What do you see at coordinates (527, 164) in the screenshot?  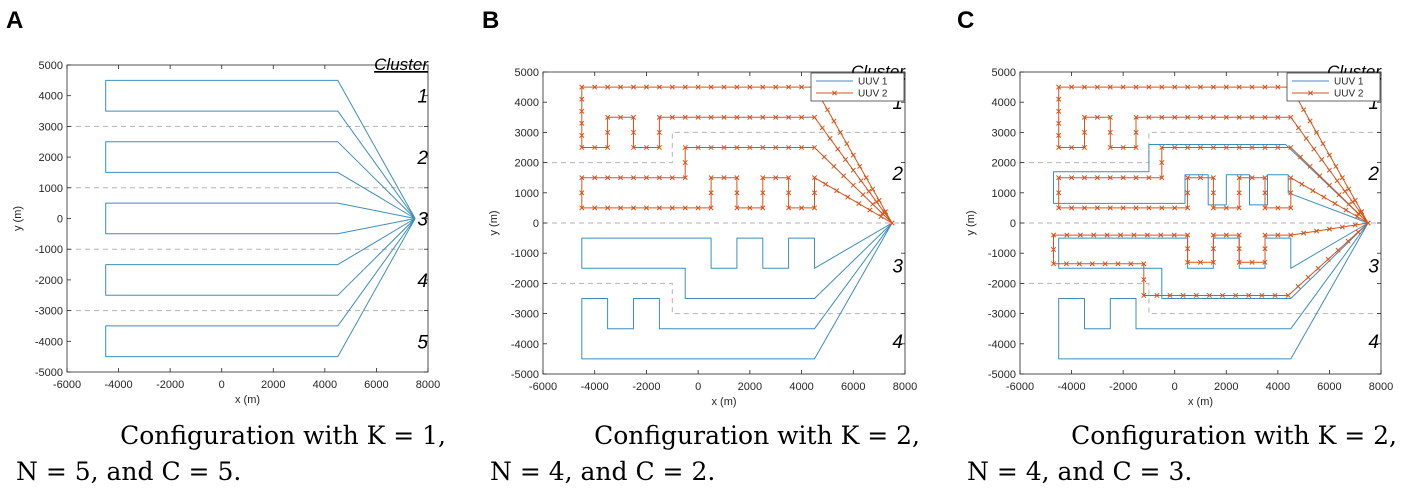 I see `y-tick-label: 2000` at bounding box center [527, 164].